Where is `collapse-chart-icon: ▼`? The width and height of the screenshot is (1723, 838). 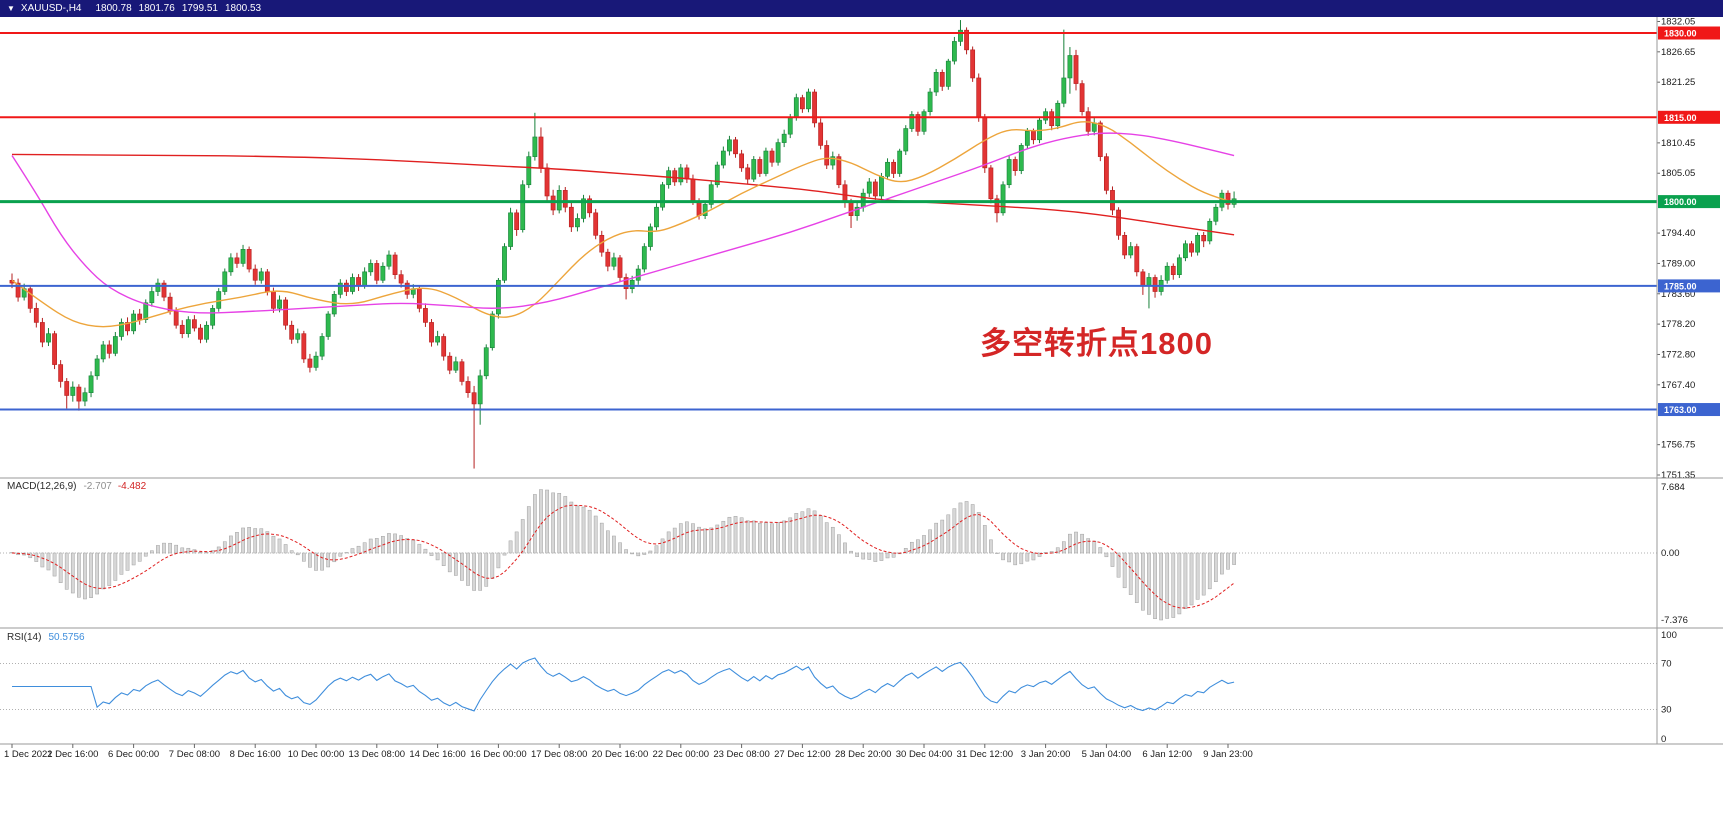 collapse-chart-icon: ▼ is located at coordinates (11, 8).